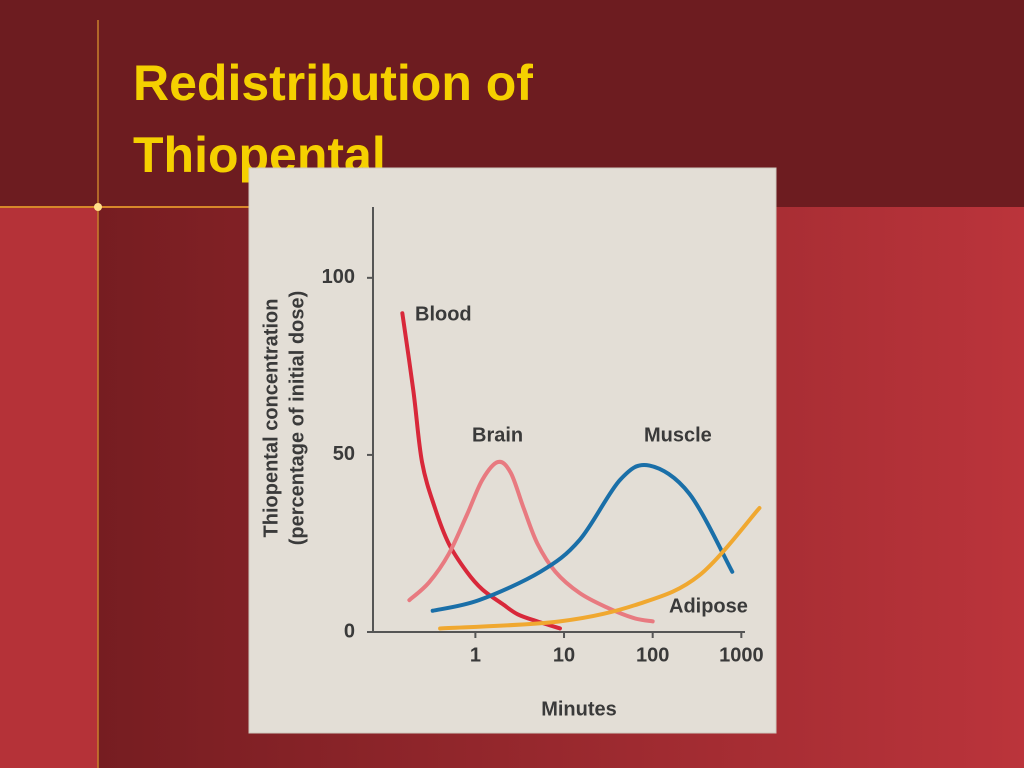  Describe the element at coordinates (708, 606) in the screenshot. I see `series-label: Adipose` at that location.